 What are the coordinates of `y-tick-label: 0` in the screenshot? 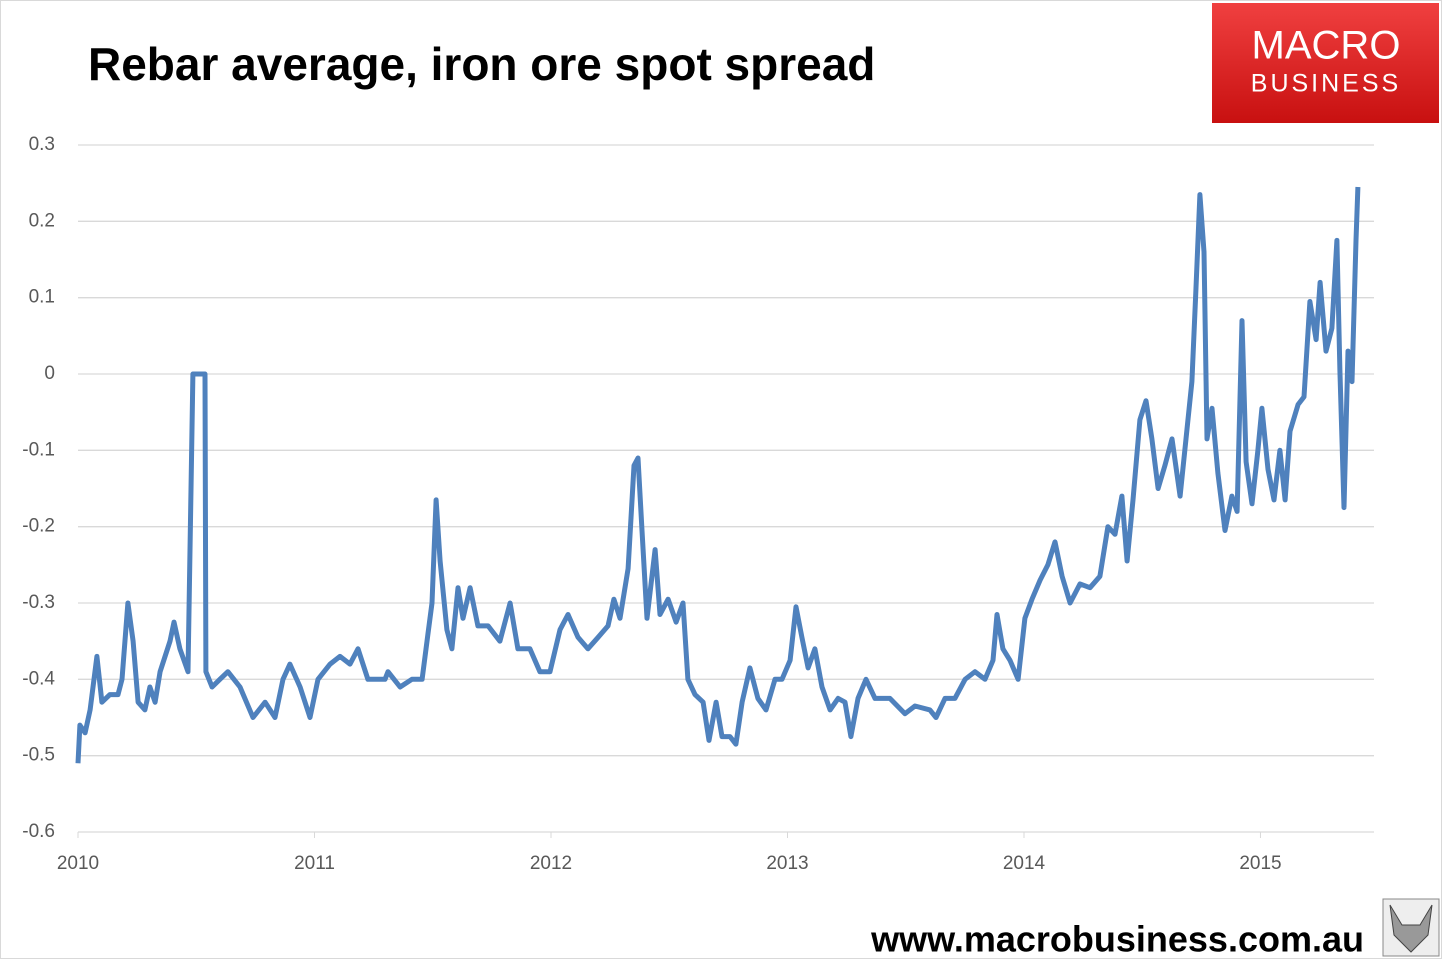 It's located at (49, 373).